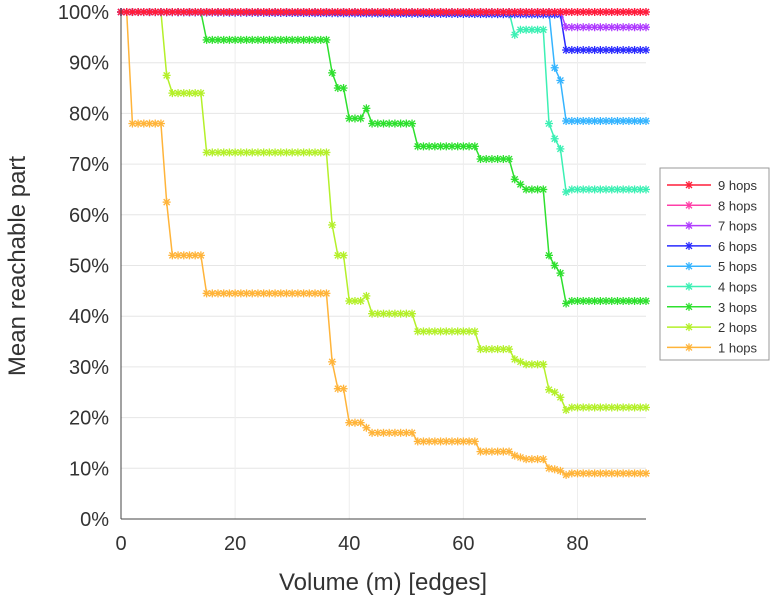  Describe the element at coordinates (349, 544) in the screenshot. I see `x-tick-label: 40` at that location.